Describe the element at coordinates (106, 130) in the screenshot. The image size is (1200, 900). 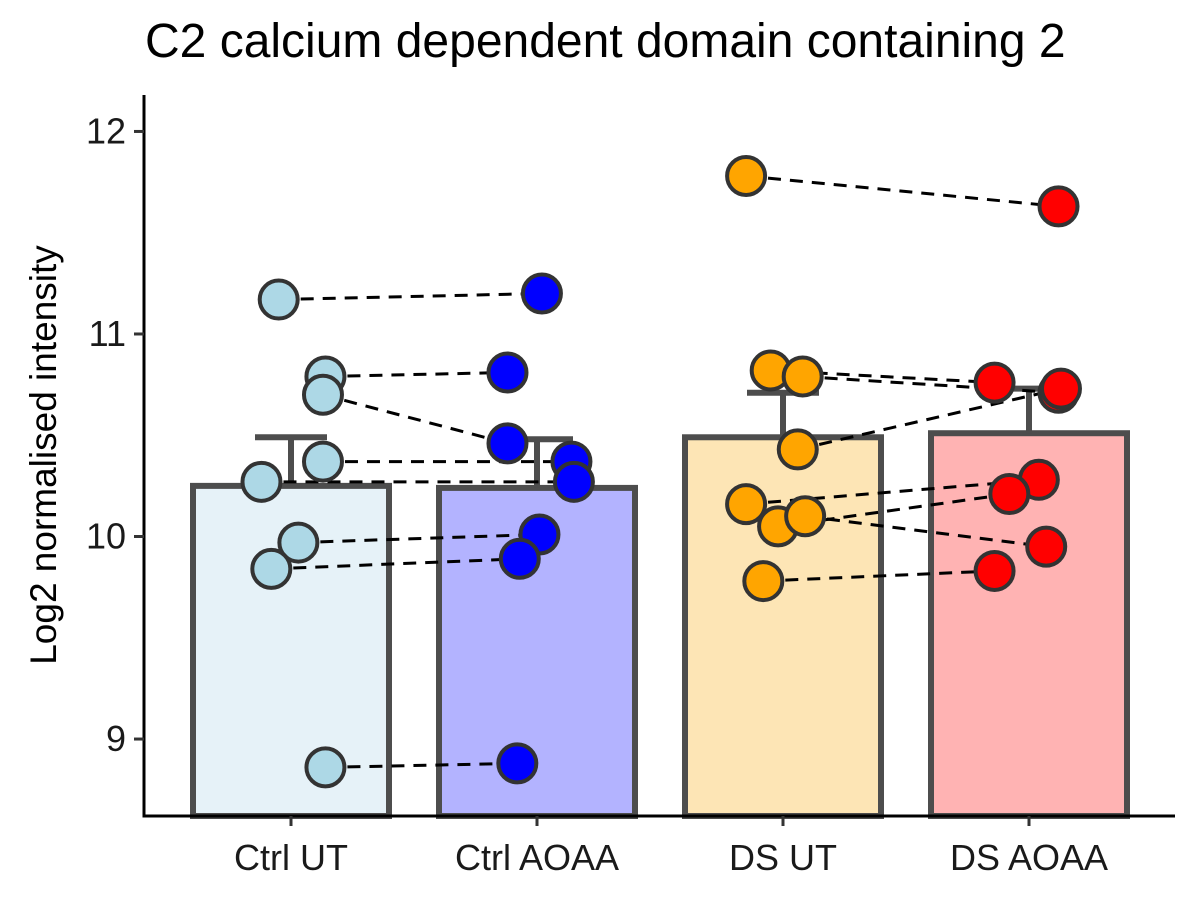
I see `y-tick-label-3: 12` at that location.